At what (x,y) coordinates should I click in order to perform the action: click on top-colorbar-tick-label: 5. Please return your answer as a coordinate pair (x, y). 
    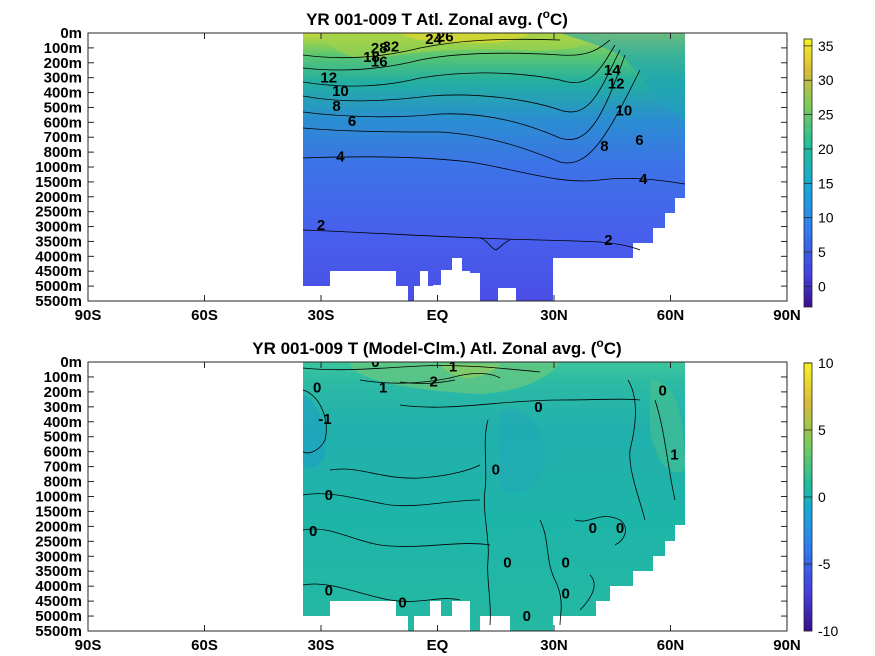
    Looking at the image, I should click on (822, 252).